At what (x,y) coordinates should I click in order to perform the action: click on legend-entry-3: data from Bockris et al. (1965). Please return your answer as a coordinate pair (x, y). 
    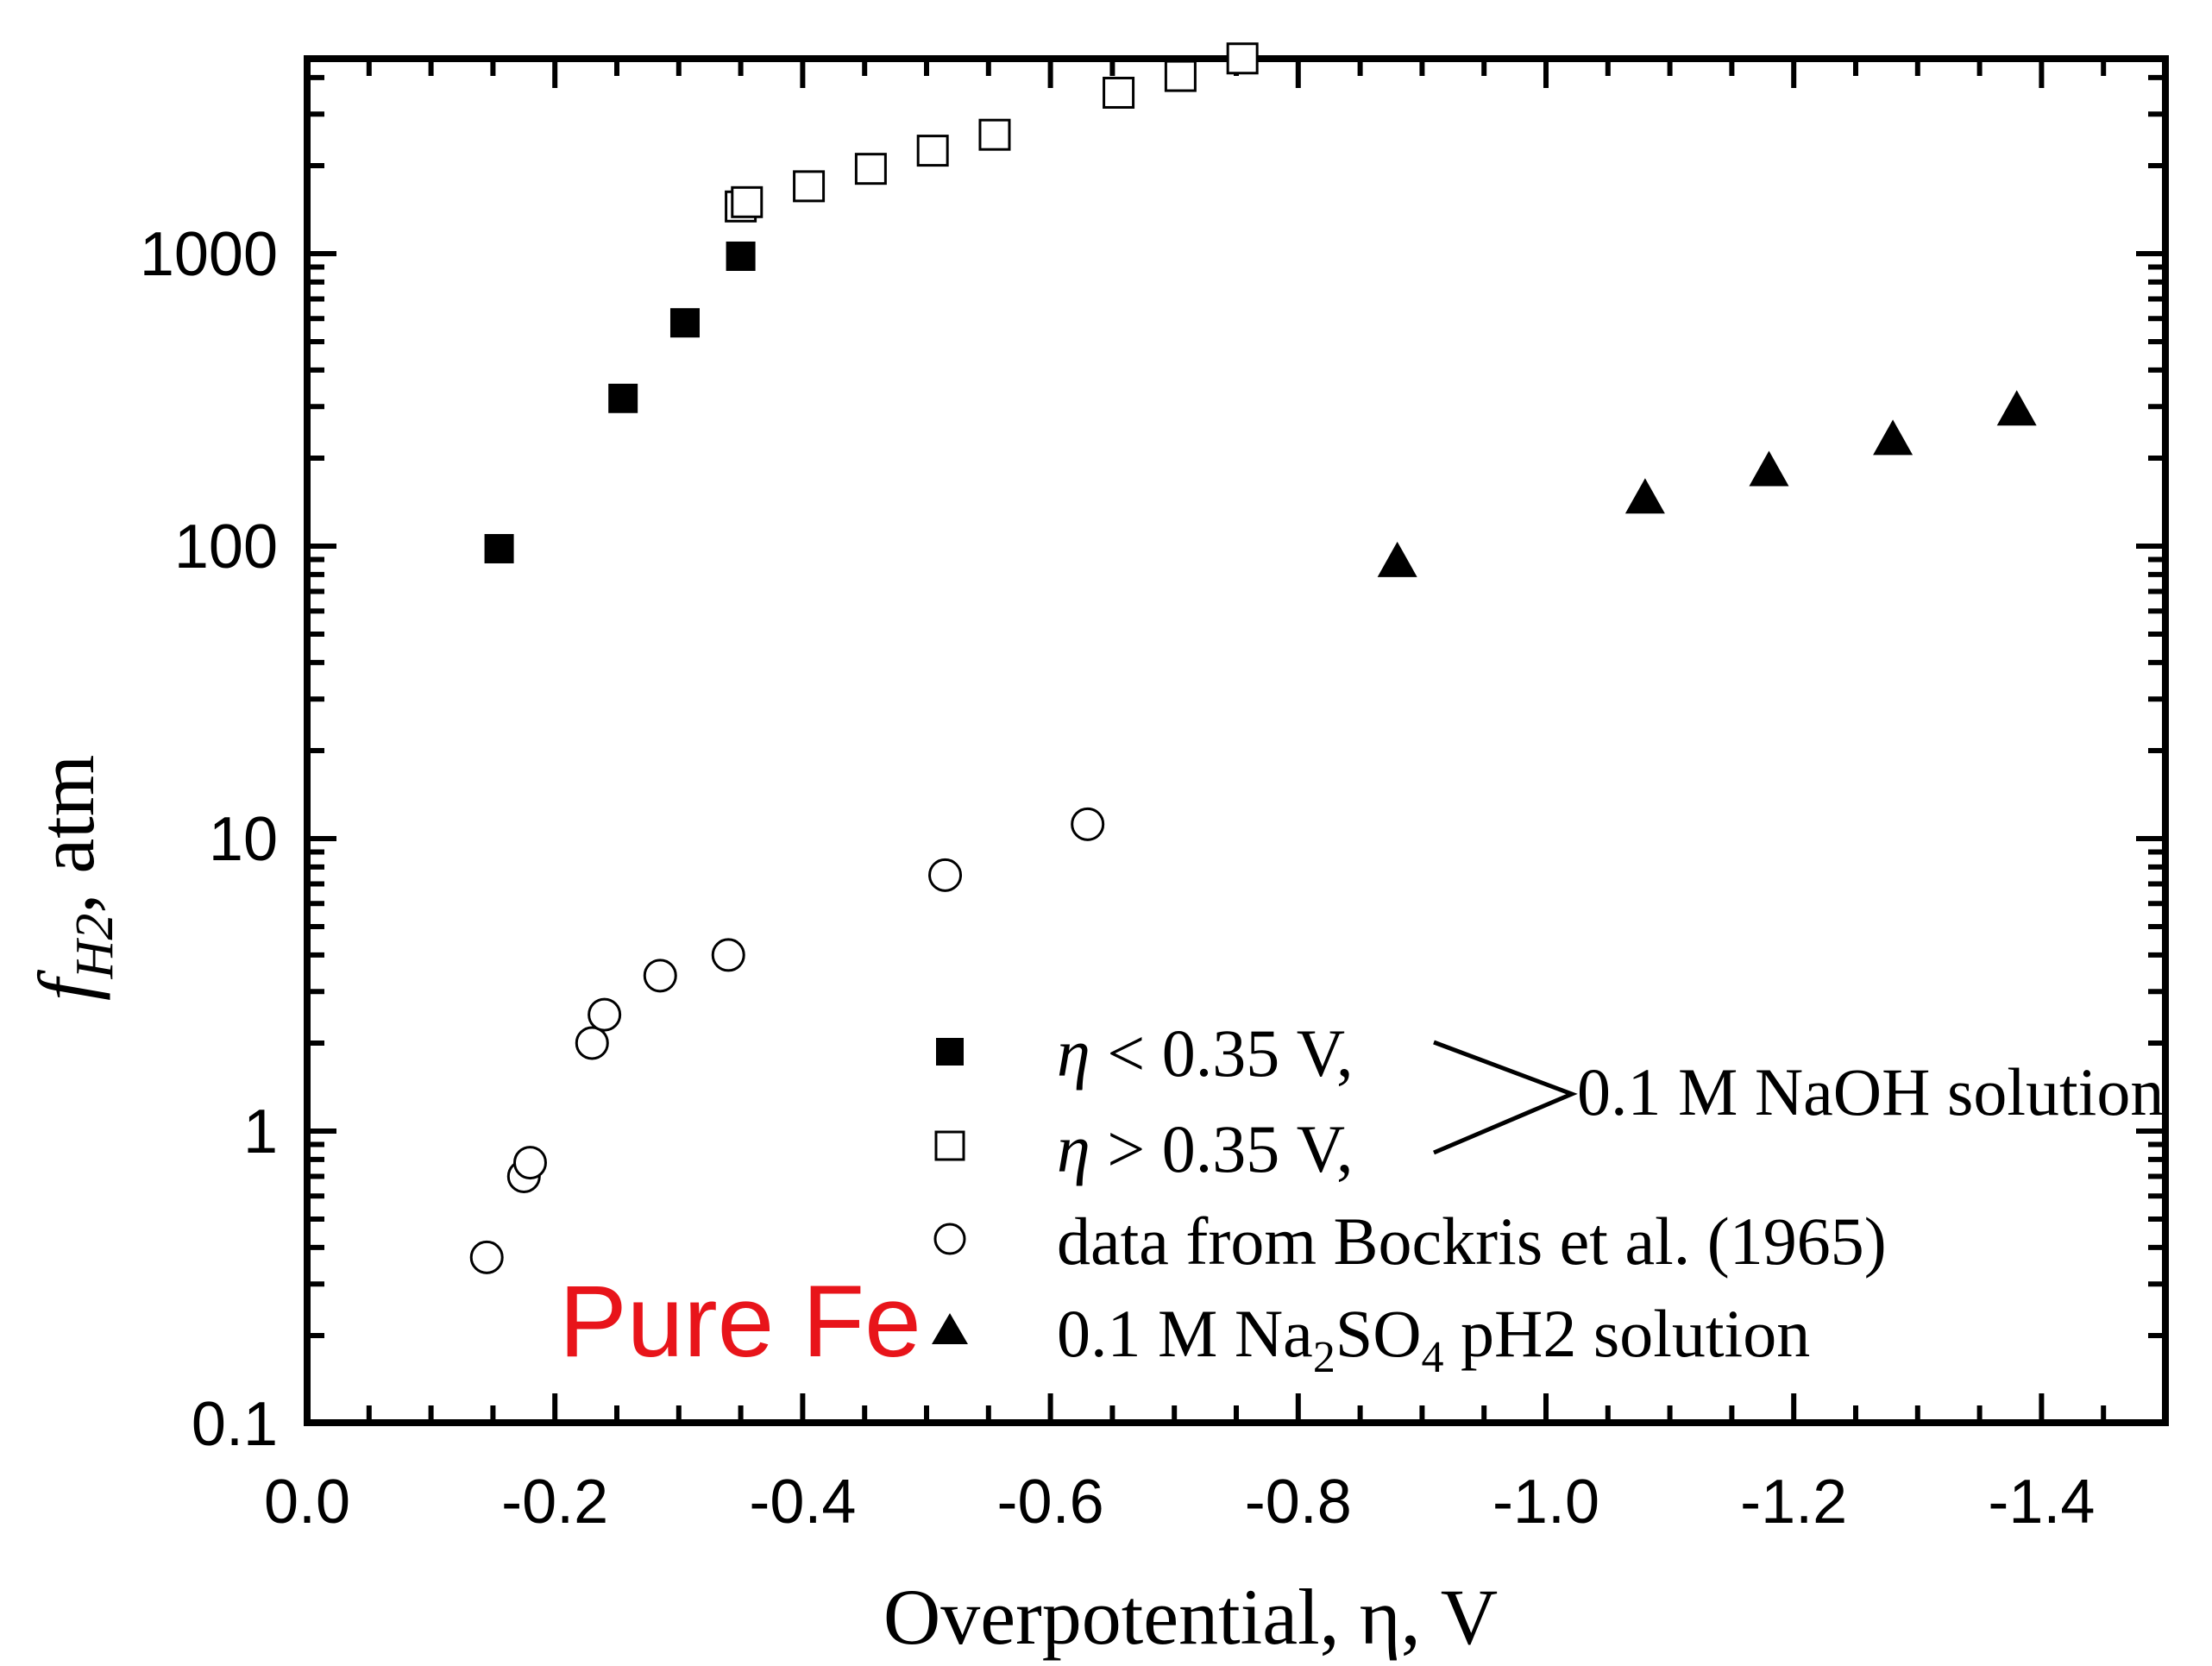
    Looking at the image, I should click on (1472, 1241).